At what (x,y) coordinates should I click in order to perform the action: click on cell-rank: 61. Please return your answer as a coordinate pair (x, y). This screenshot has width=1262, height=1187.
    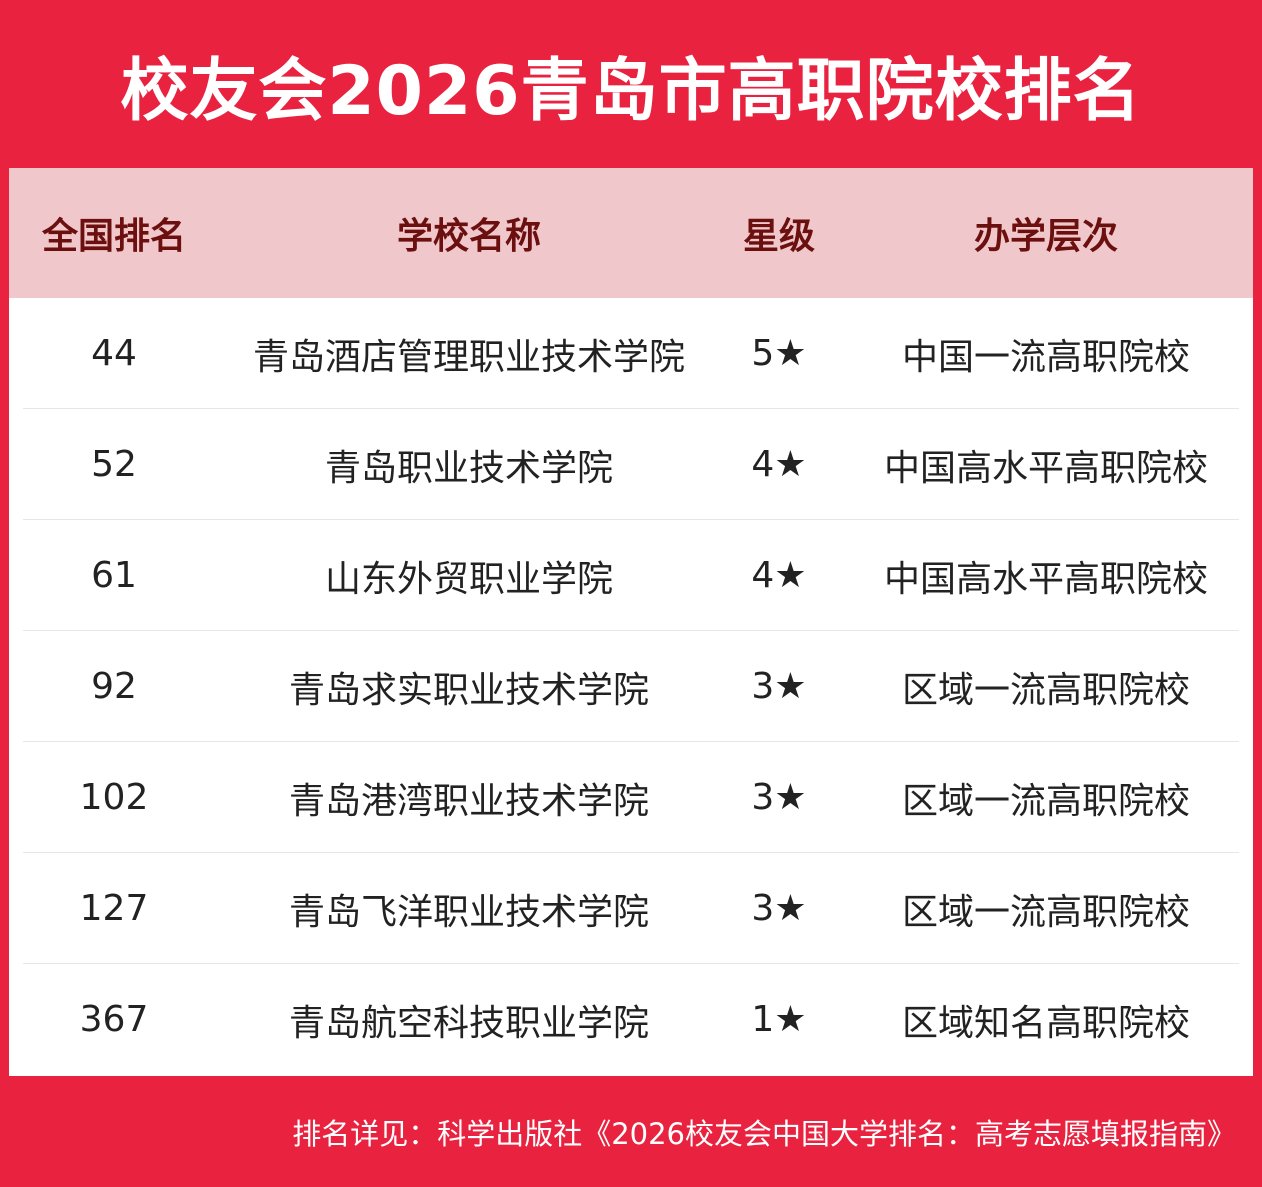
    Looking at the image, I should click on (114, 575).